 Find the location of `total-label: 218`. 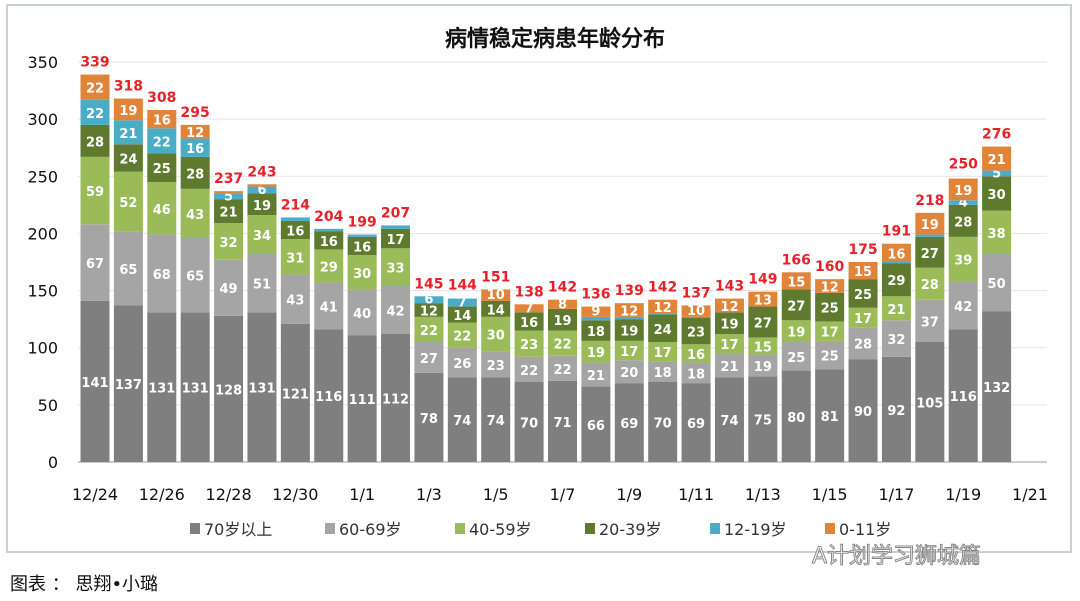

total-label: 218 is located at coordinates (929, 201).